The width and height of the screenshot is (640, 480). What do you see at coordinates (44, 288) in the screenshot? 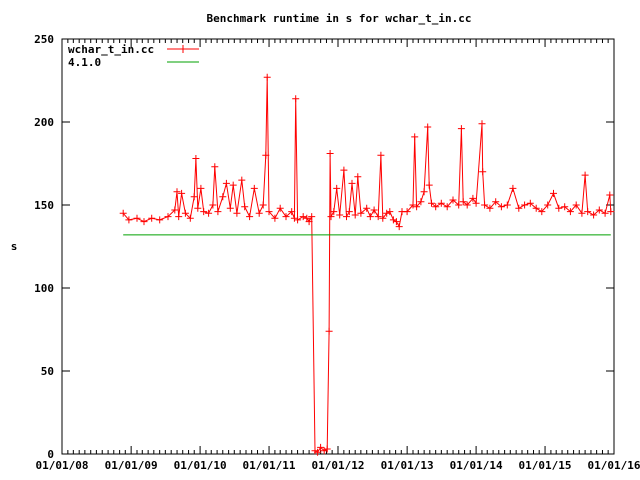
I see `y-tick-label: 100` at bounding box center [44, 288].